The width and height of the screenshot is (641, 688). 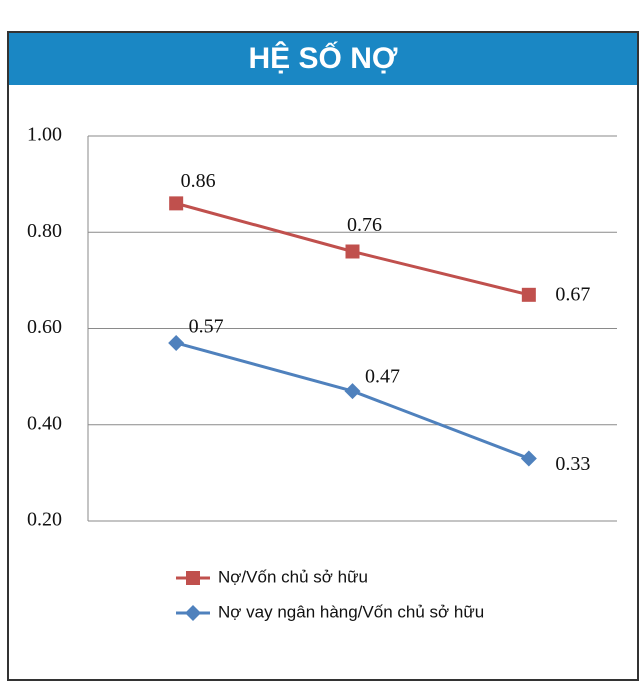 I want to click on data-label: 0.86, so click(x=198, y=181).